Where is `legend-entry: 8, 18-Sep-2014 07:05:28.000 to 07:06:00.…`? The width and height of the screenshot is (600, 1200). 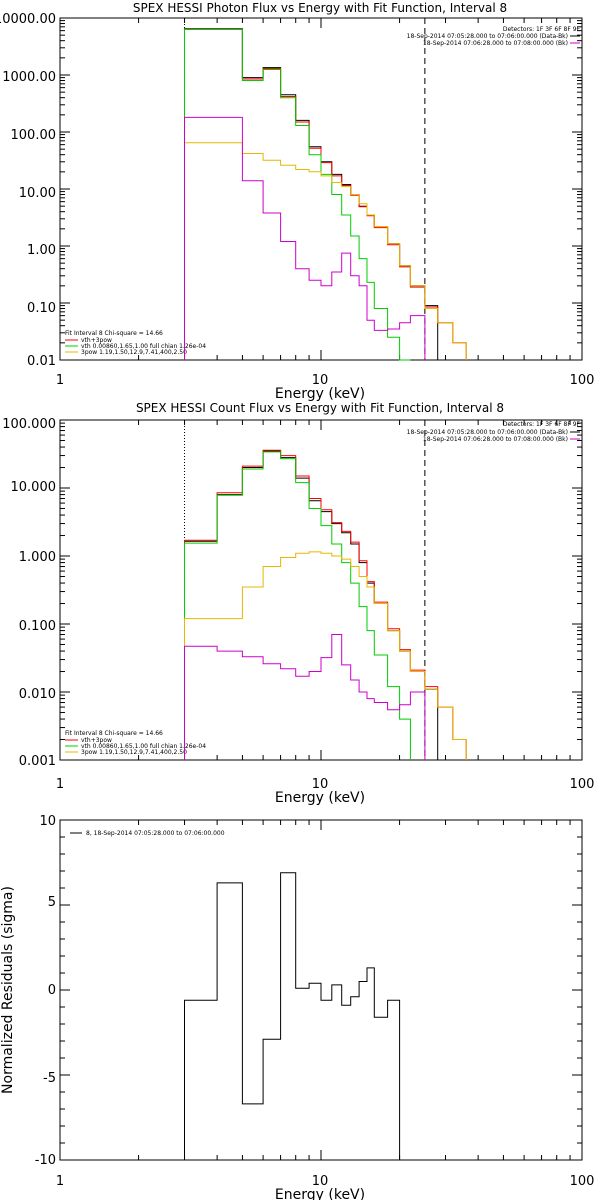 legend-entry: 8, 18-Sep-2014 07:05:28.000 to 07:06:00.… is located at coordinates (155, 833).